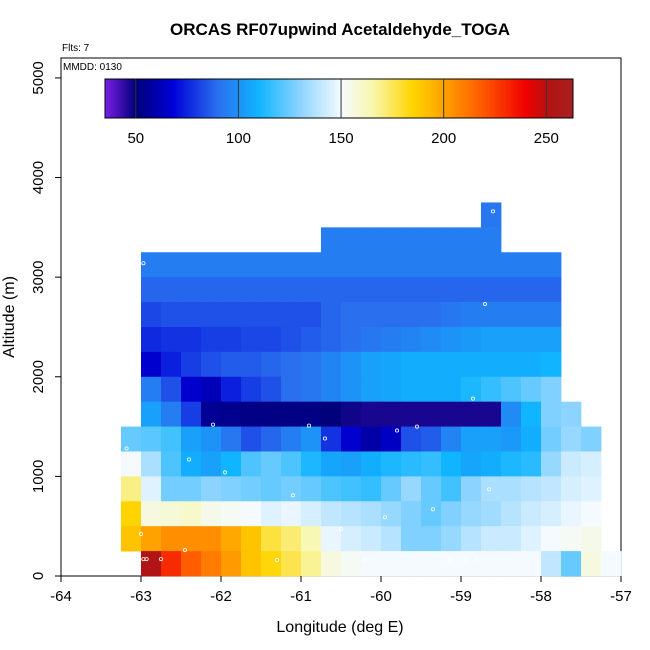 The height and width of the screenshot is (650, 650). What do you see at coordinates (541, 596) in the screenshot?
I see `x-tick-label: -58` at bounding box center [541, 596].